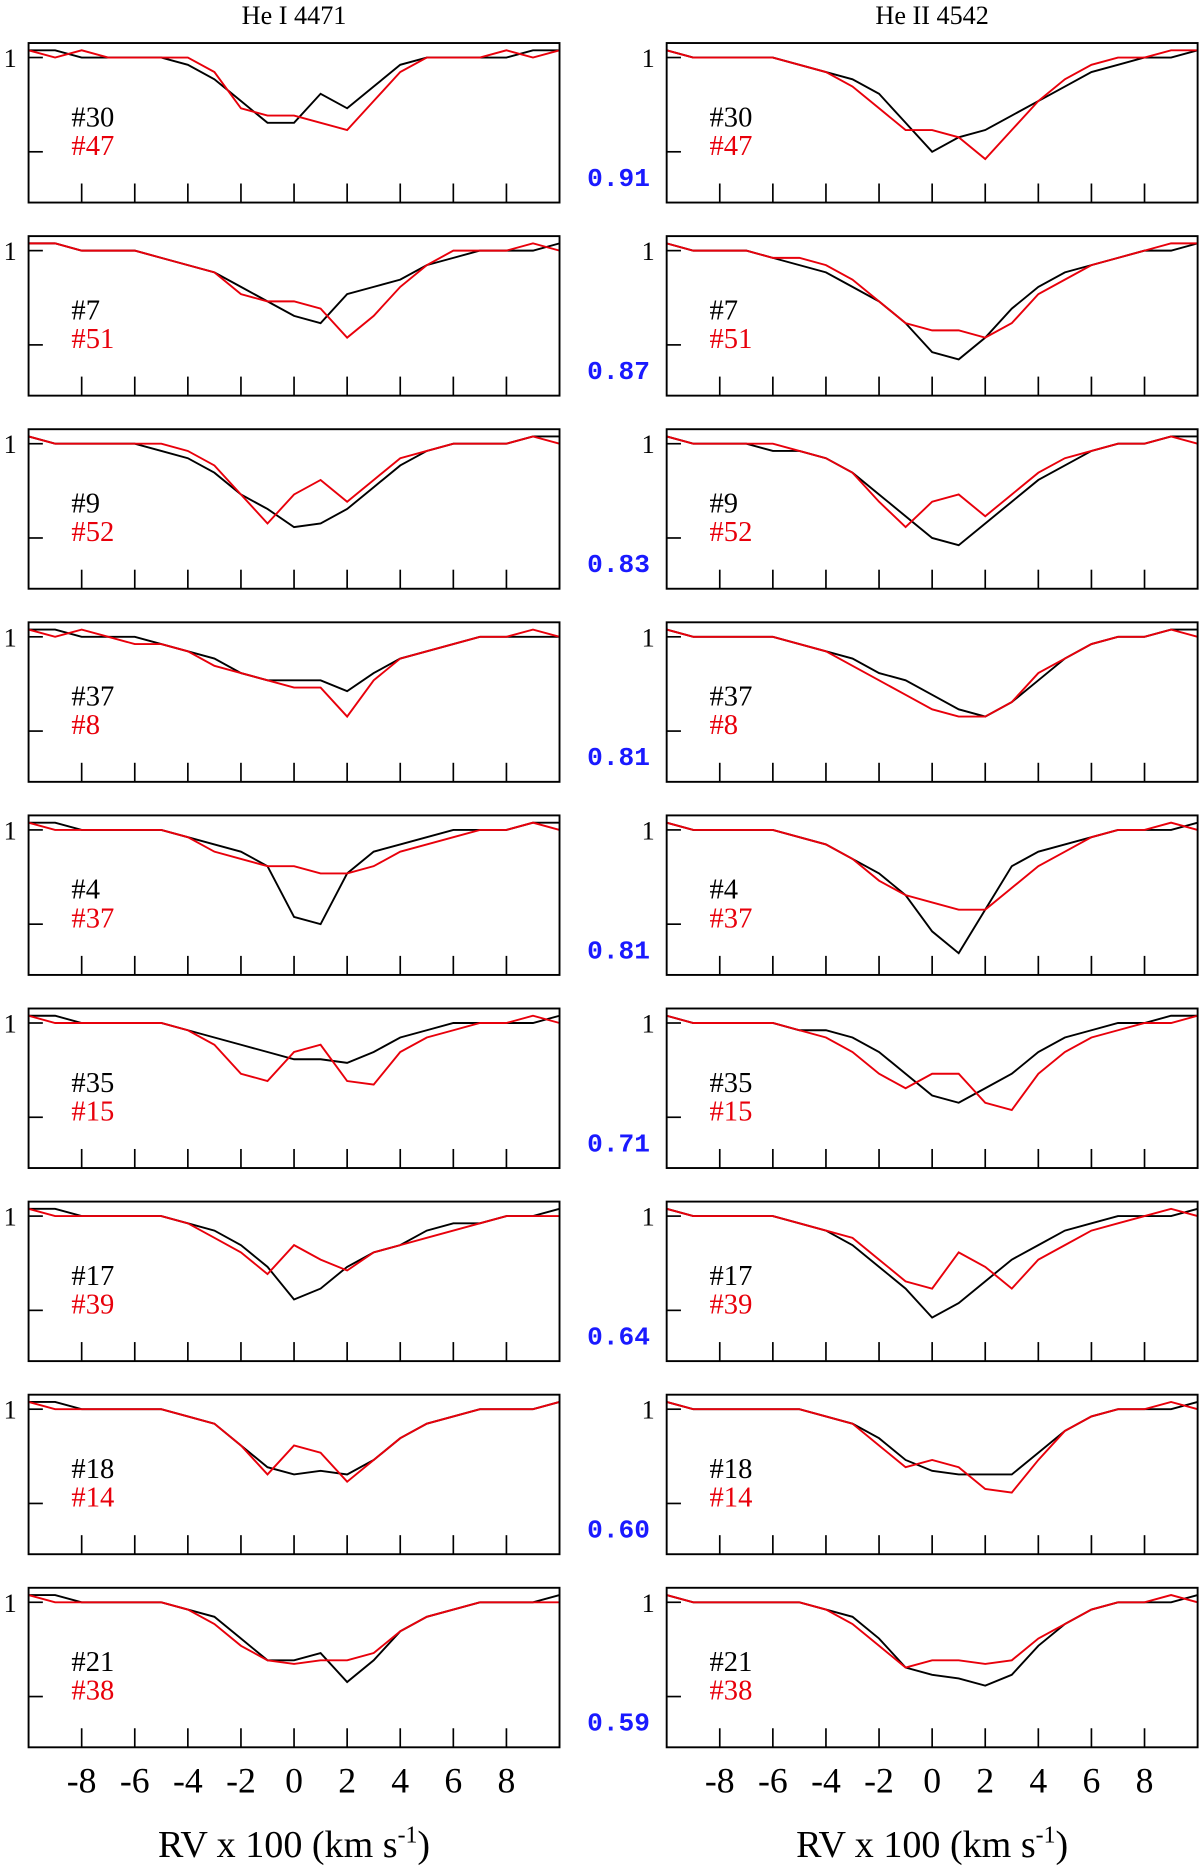  What do you see at coordinates (618, 1531) in the screenshot?
I see `correlation-value: 0.60` at bounding box center [618, 1531].